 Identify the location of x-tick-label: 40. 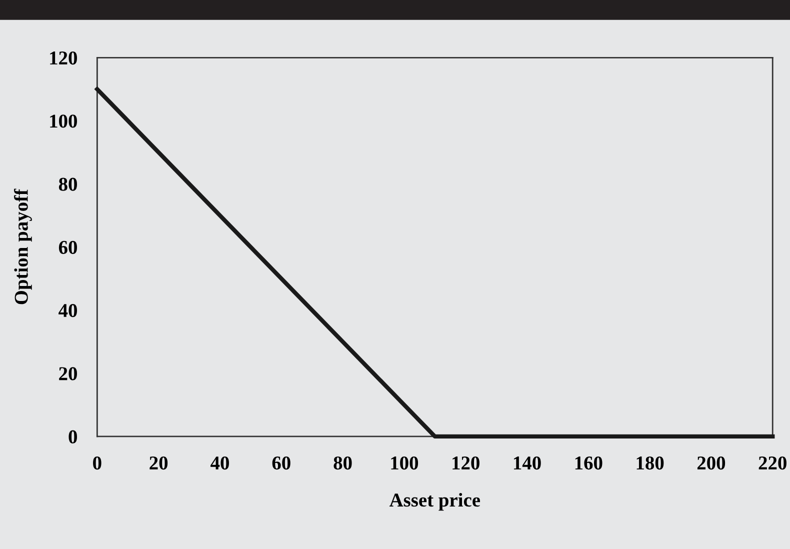
(219, 463).